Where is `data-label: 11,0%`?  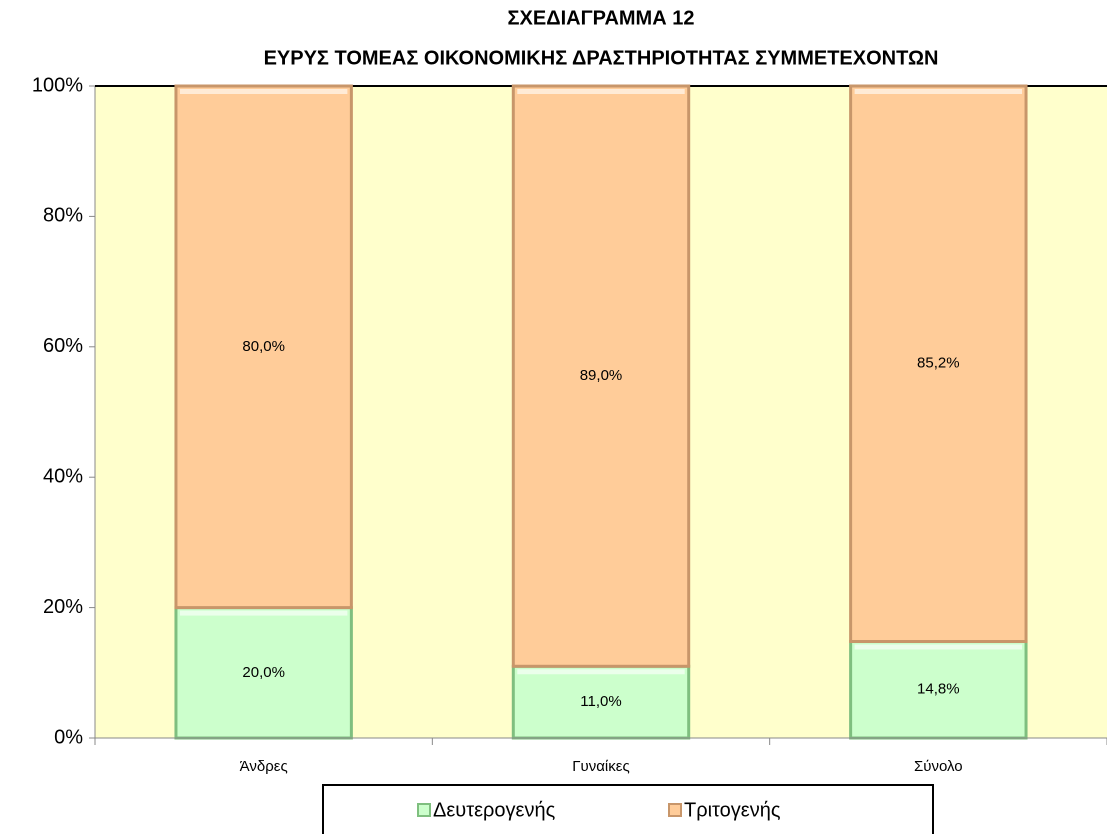
data-label: 11,0% is located at coordinates (600, 701).